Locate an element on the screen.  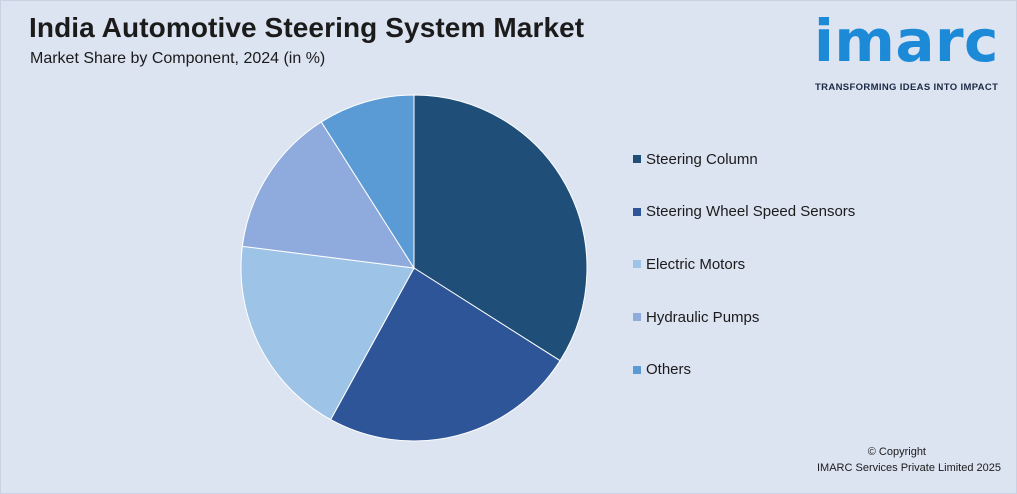
legend-item: Hydraulic Pumps is located at coordinates (744, 317).